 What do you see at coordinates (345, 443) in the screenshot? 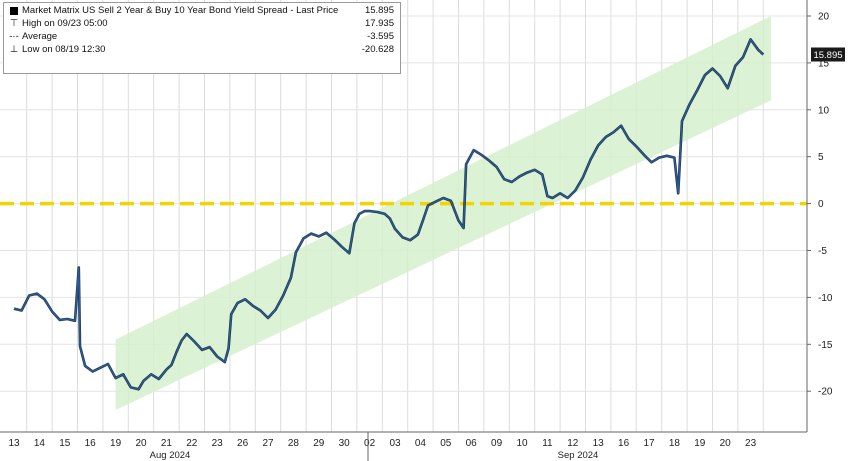
I see `x-tick-label: 30` at bounding box center [345, 443].